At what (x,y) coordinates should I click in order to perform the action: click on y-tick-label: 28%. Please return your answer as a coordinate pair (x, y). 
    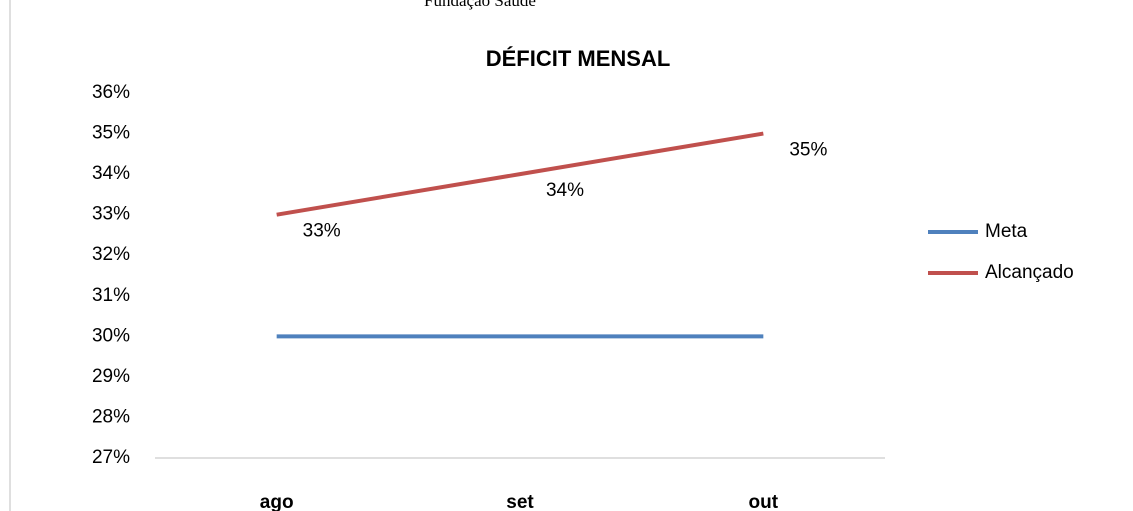
    Looking at the image, I should click on (111, 416).